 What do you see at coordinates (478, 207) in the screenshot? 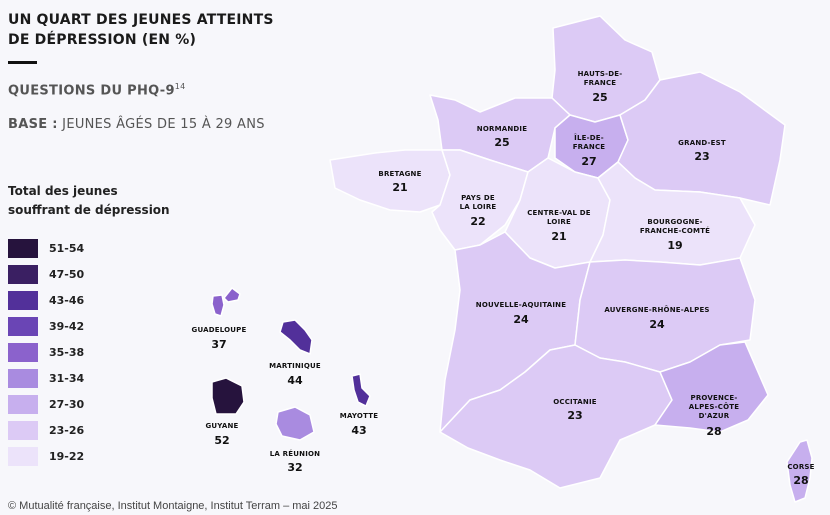
I see `label-pays-de-la-loire-2: LA LOIRE` at bounding box center [478, 207].